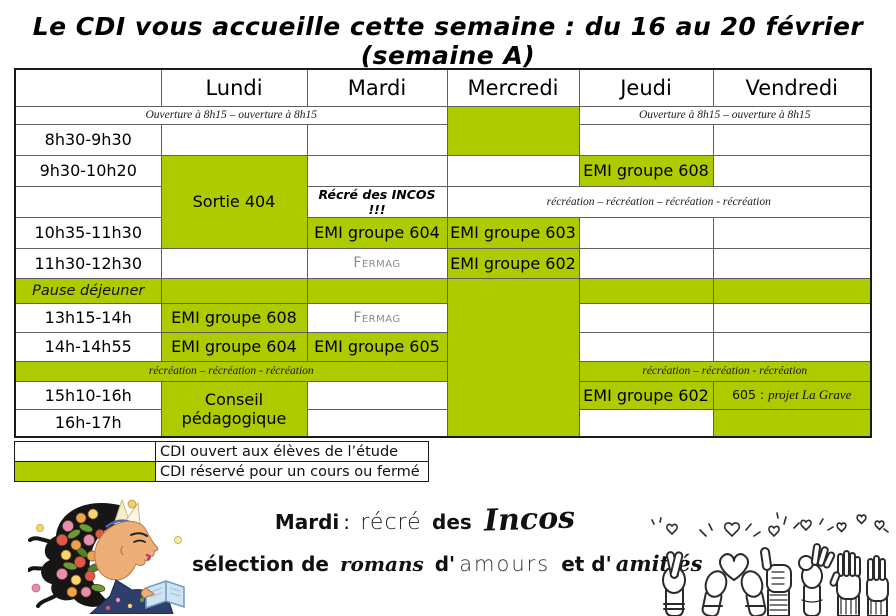 The image size is (896, 616). Describe the element at coordinates (88, 423) in the screenshot. I see `time-16h-17h: 16h-17h` at that location.